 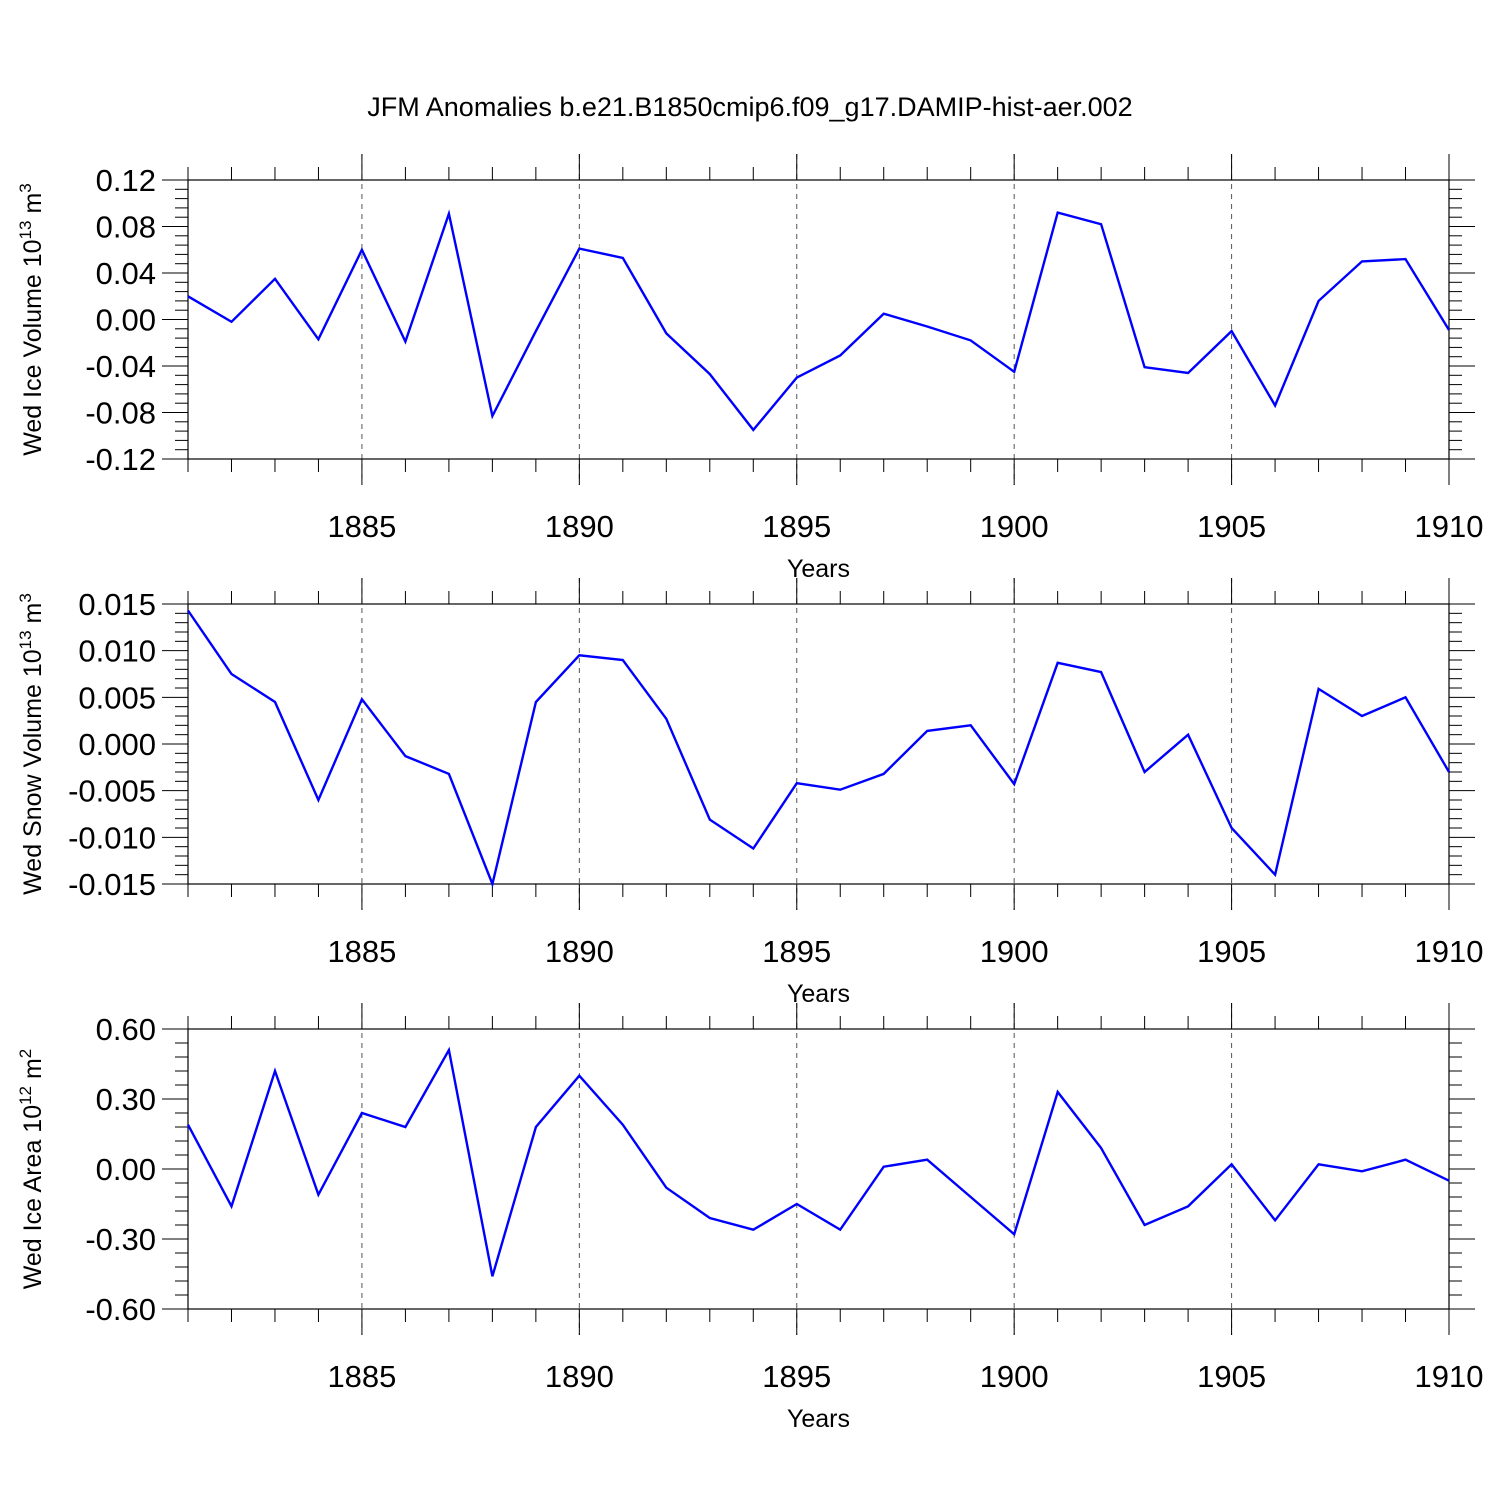 I want to click on y-tick-label: 0.08, so click(x=126, y=227).